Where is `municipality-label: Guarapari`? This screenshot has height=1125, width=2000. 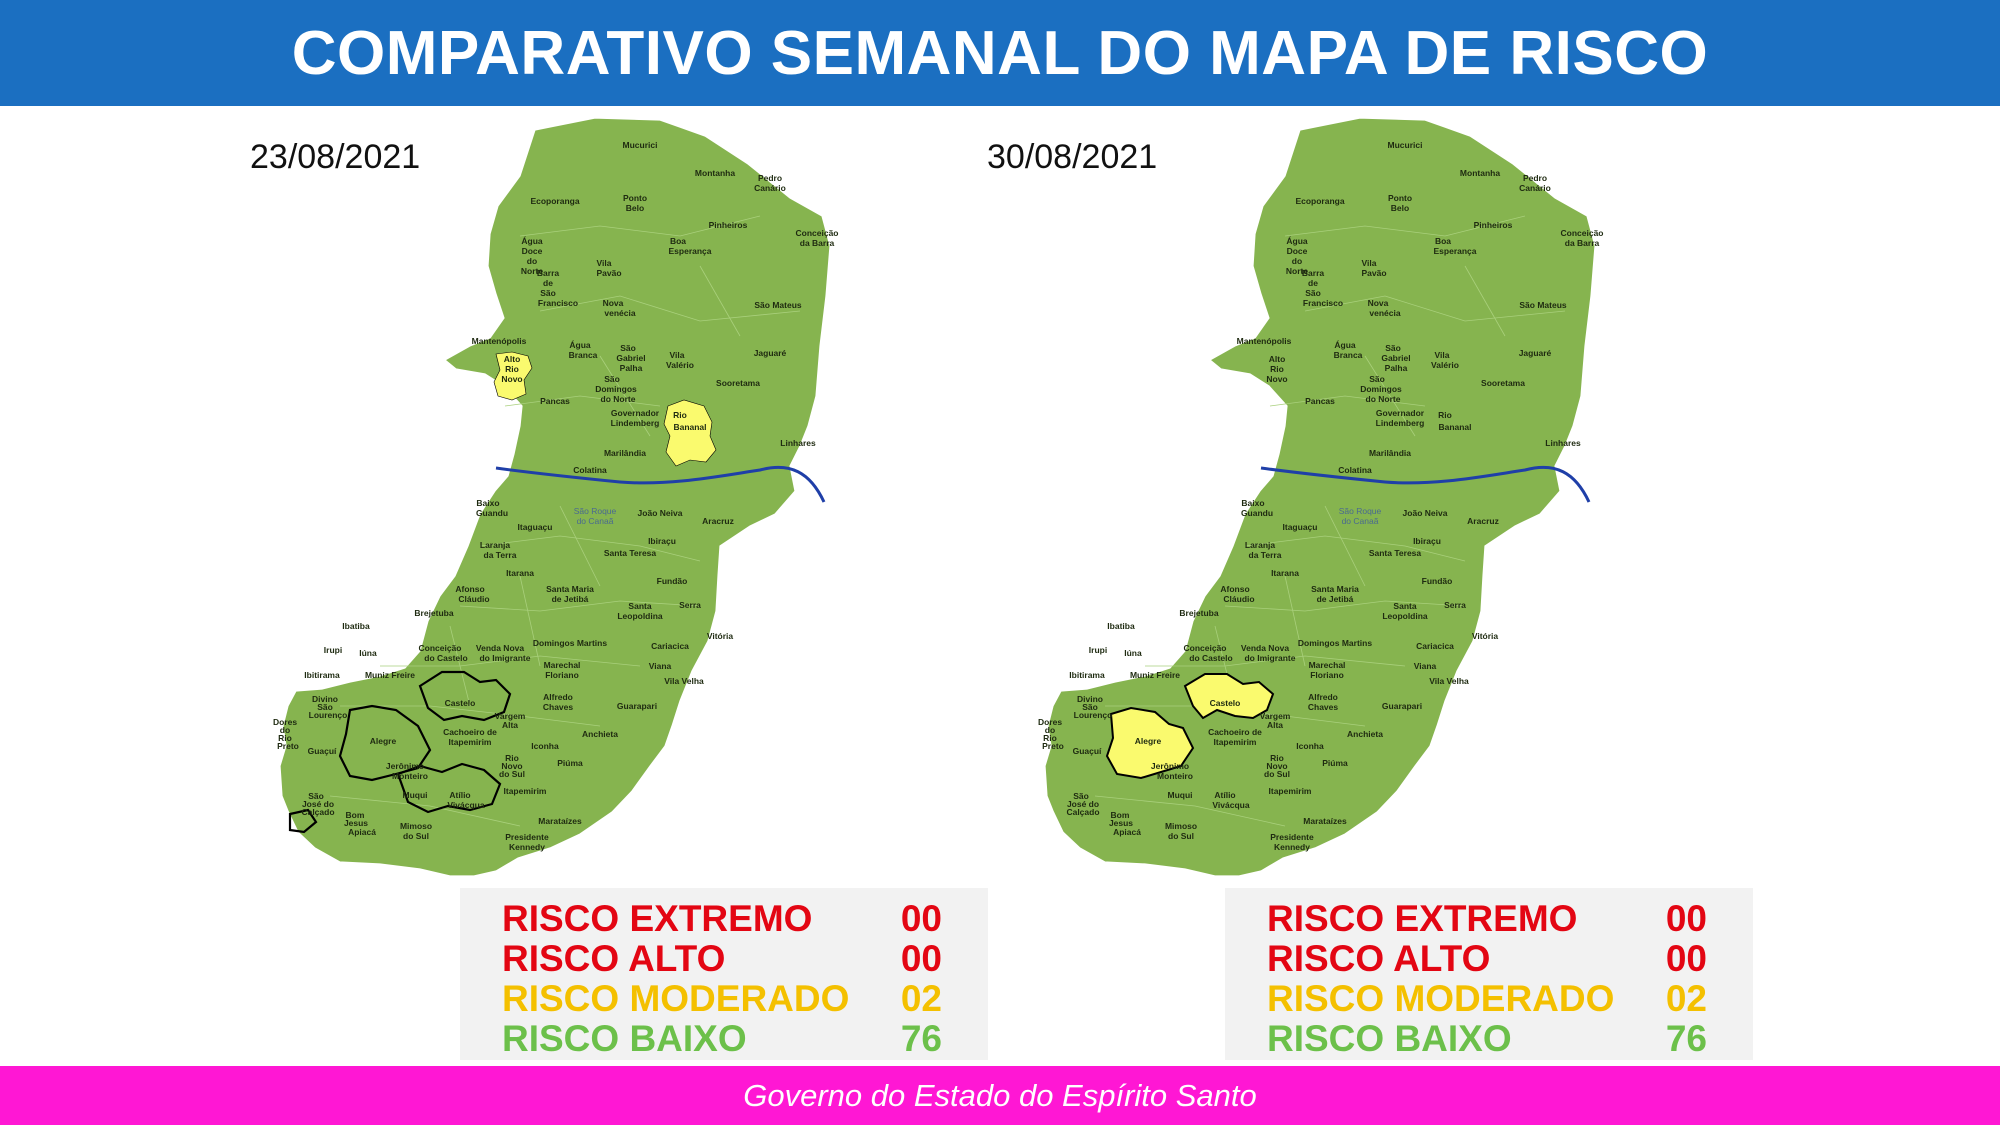
municipality-label: Guarapari is located at coordinates (1402, 706).